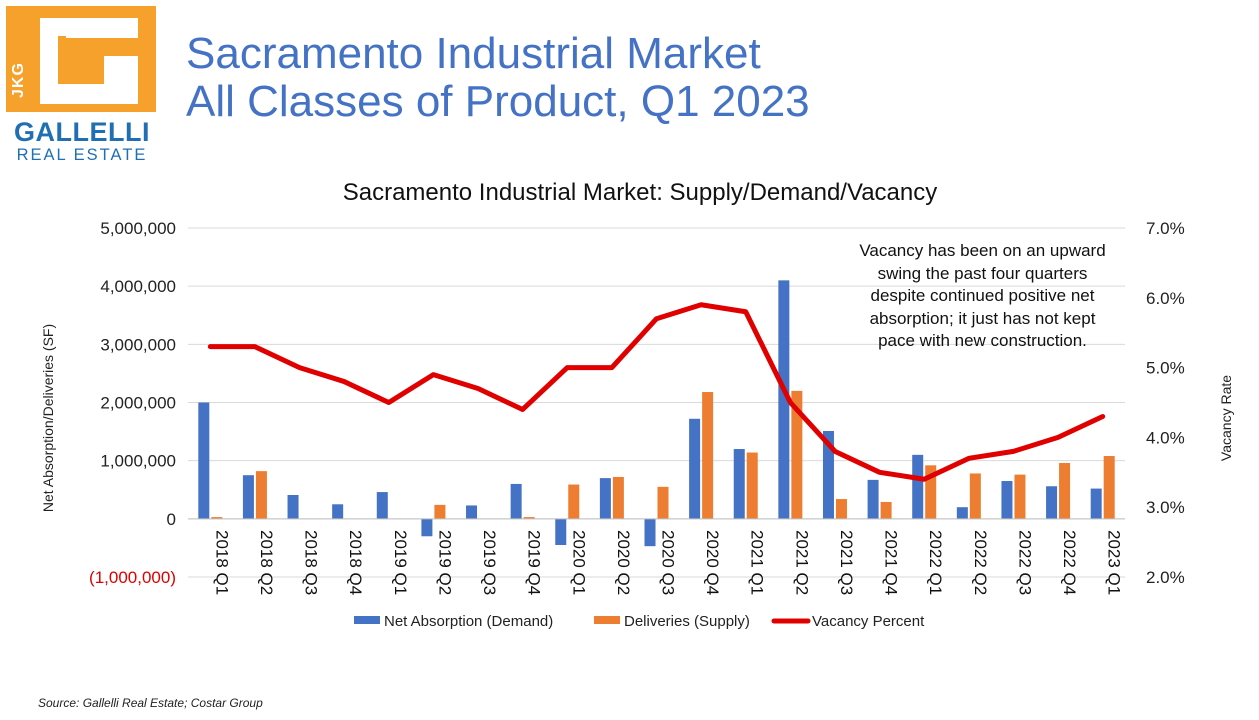  I want to click on x-tick-label: 2022 Q4, so click(1069, 562).